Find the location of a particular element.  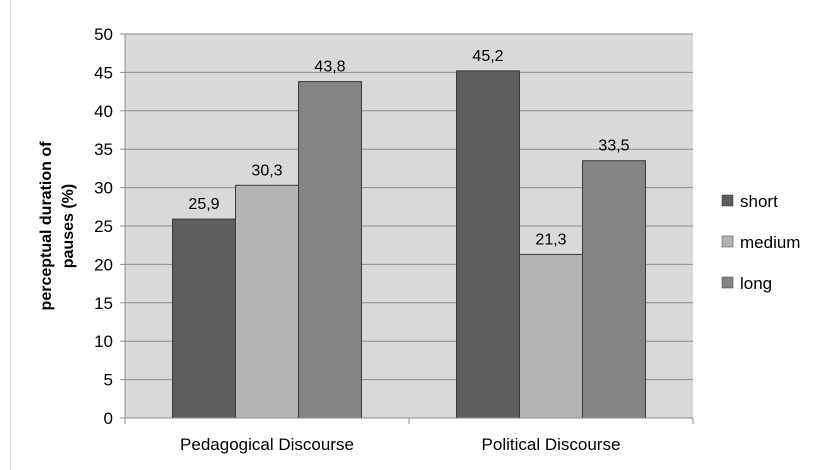

y-tick-label: 20 is located at coordinates (103, 264).